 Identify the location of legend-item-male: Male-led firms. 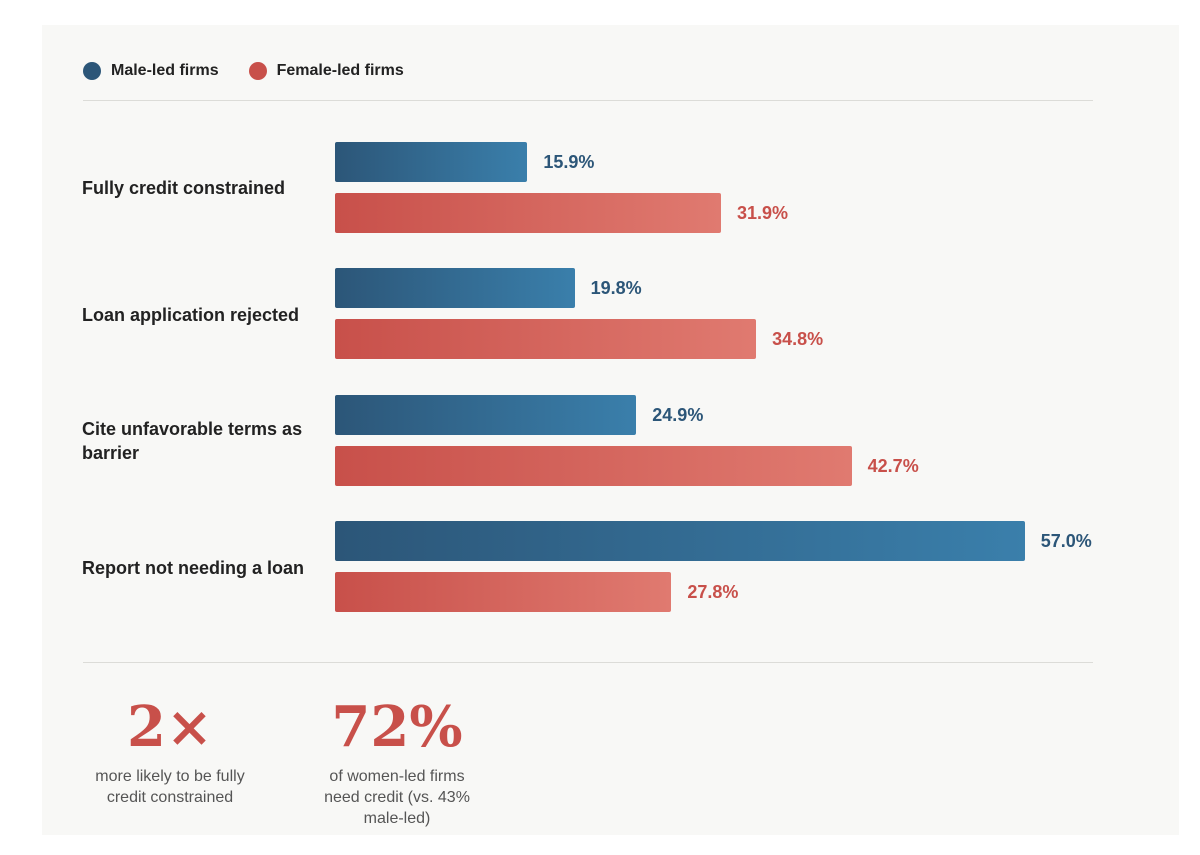
(151, 71).